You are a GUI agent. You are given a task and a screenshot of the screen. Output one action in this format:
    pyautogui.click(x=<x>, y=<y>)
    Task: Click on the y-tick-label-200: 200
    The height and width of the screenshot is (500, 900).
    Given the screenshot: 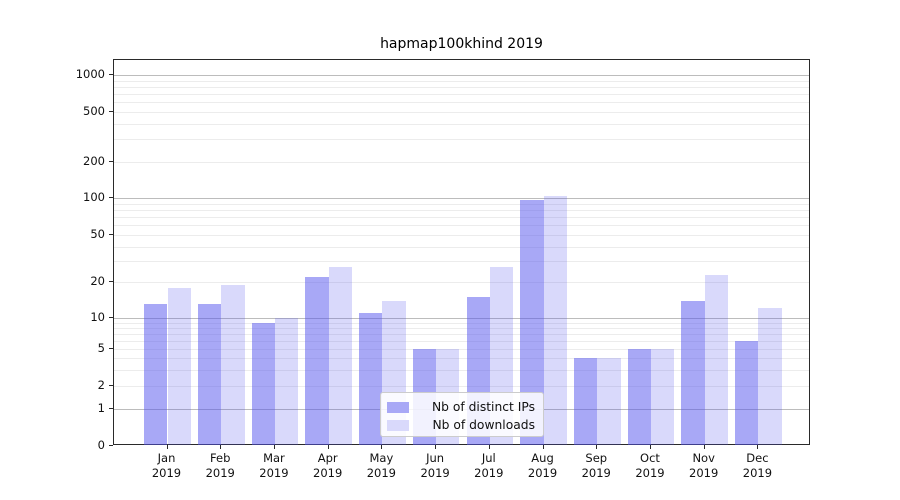 What is the action you would take?
    pyautogui.click(x=94, y=160)
    